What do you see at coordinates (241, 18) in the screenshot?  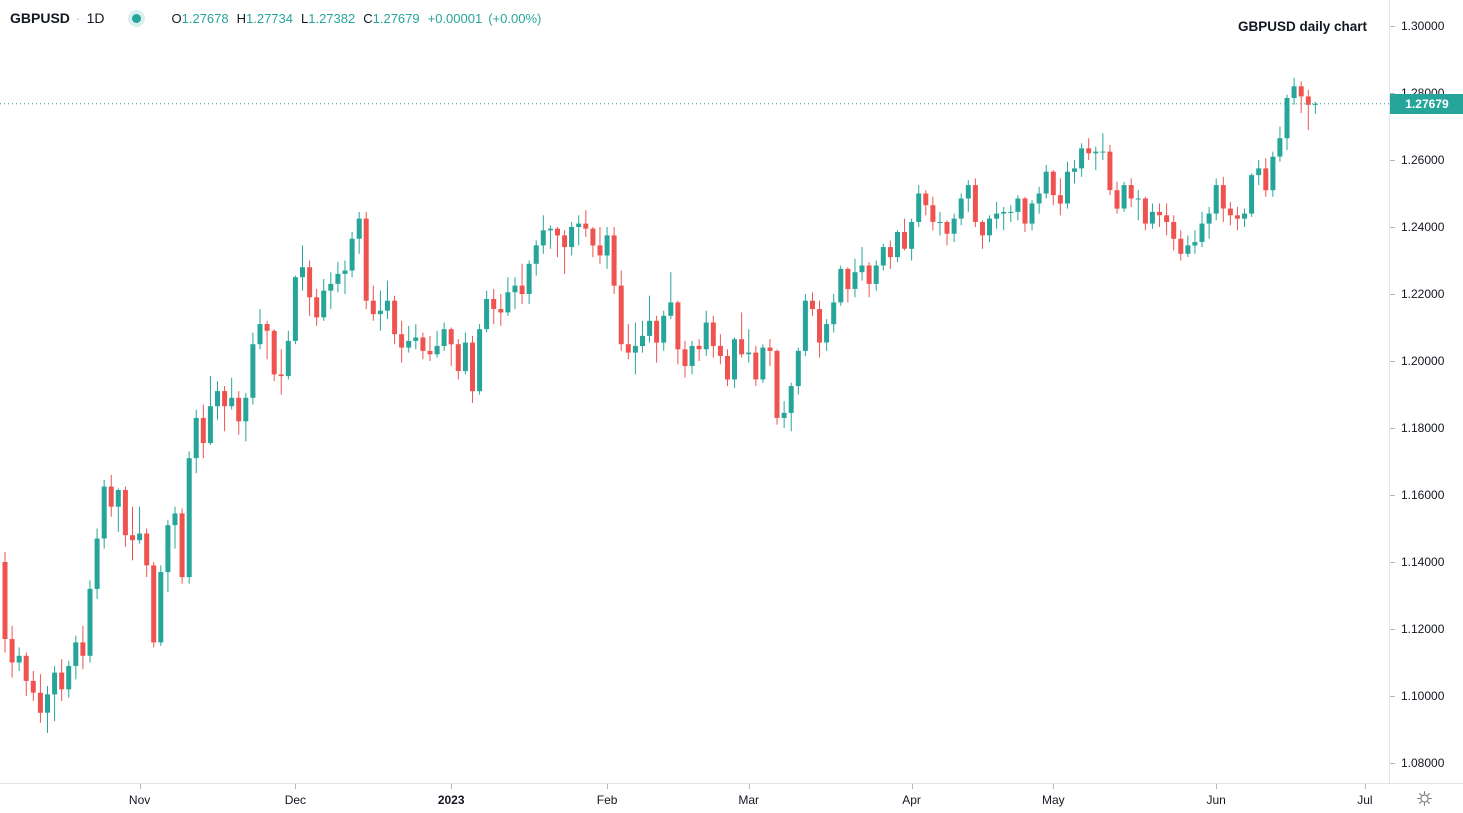 I see `high-label: H` at bounding box center [241, 18].